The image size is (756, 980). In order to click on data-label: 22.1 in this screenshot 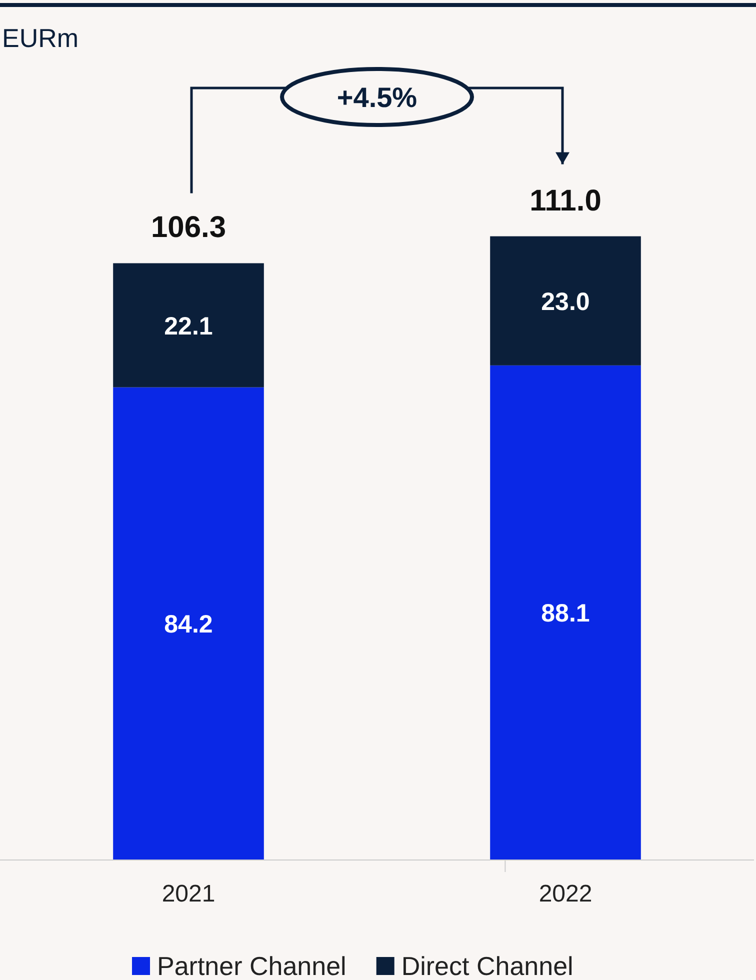, I will do `click(188, 326)`.